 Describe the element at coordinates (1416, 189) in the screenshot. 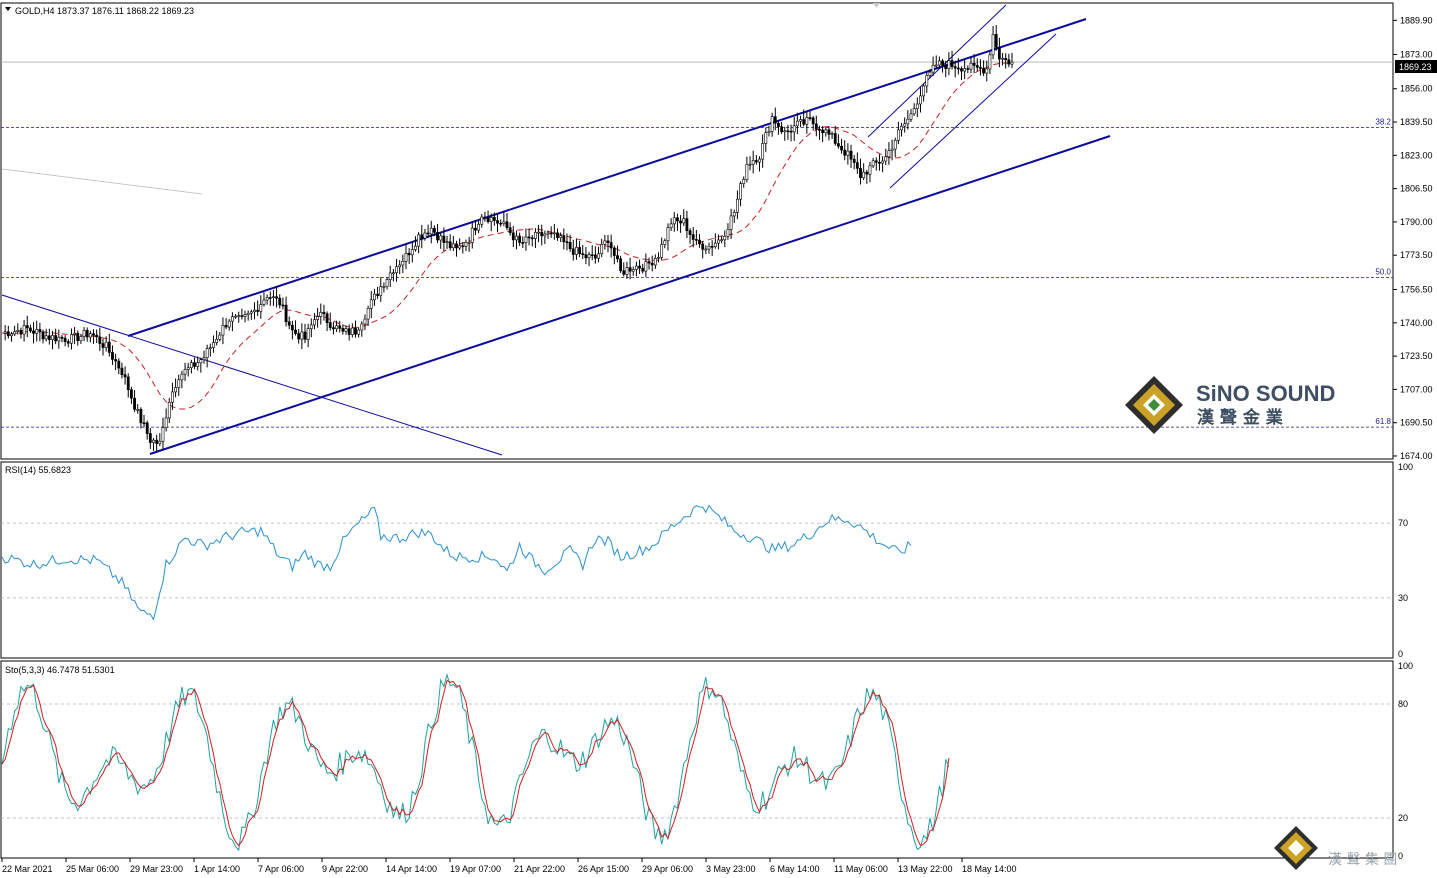

I see `price-axis-label: 1806.50` at that location.